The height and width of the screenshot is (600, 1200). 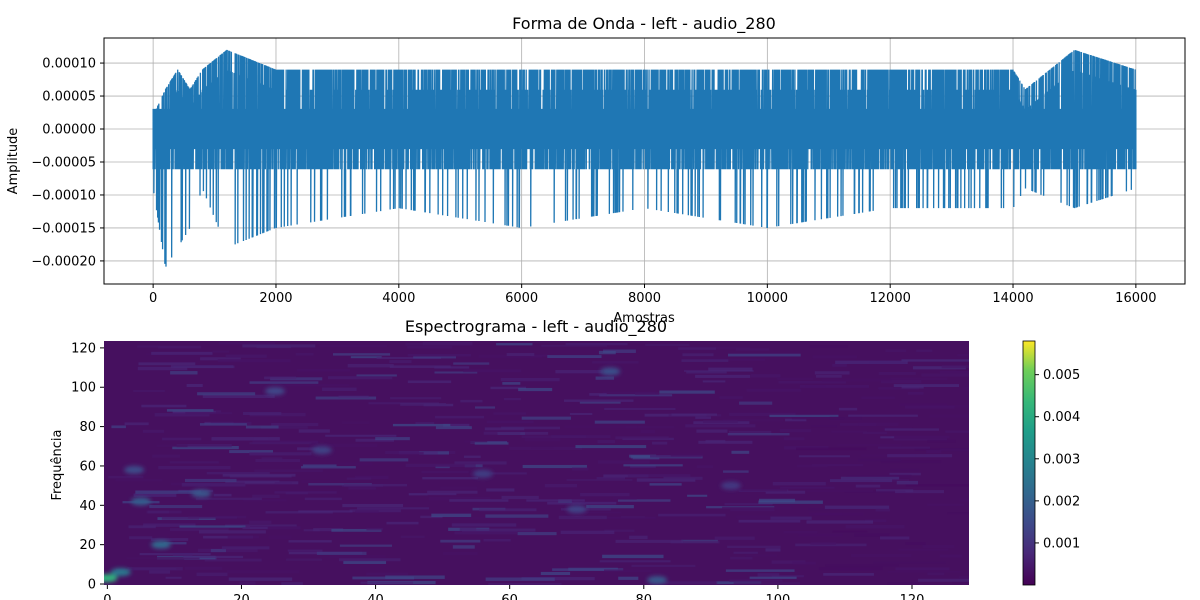 I want to click on spectrogram-y-tick-label: 0, so click(x=92, y=585).